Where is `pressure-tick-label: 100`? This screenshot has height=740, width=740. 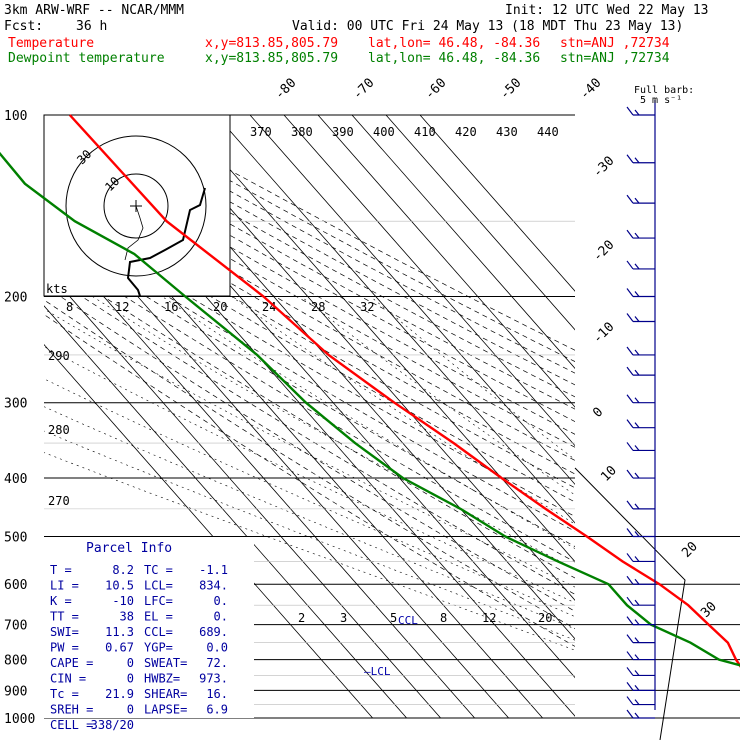
pressure-tick-label: 100 is located at coordinates (15, 116).